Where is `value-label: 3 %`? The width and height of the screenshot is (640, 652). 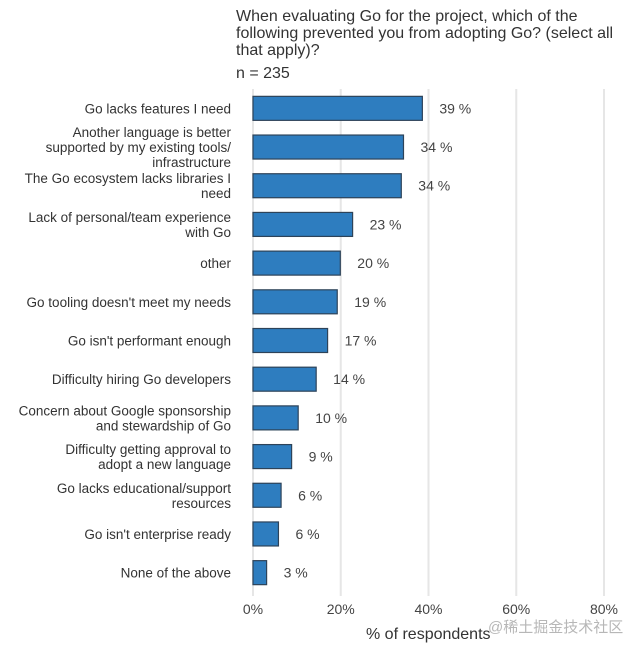 value-label: 3 % is located at coordinates (296, 573).